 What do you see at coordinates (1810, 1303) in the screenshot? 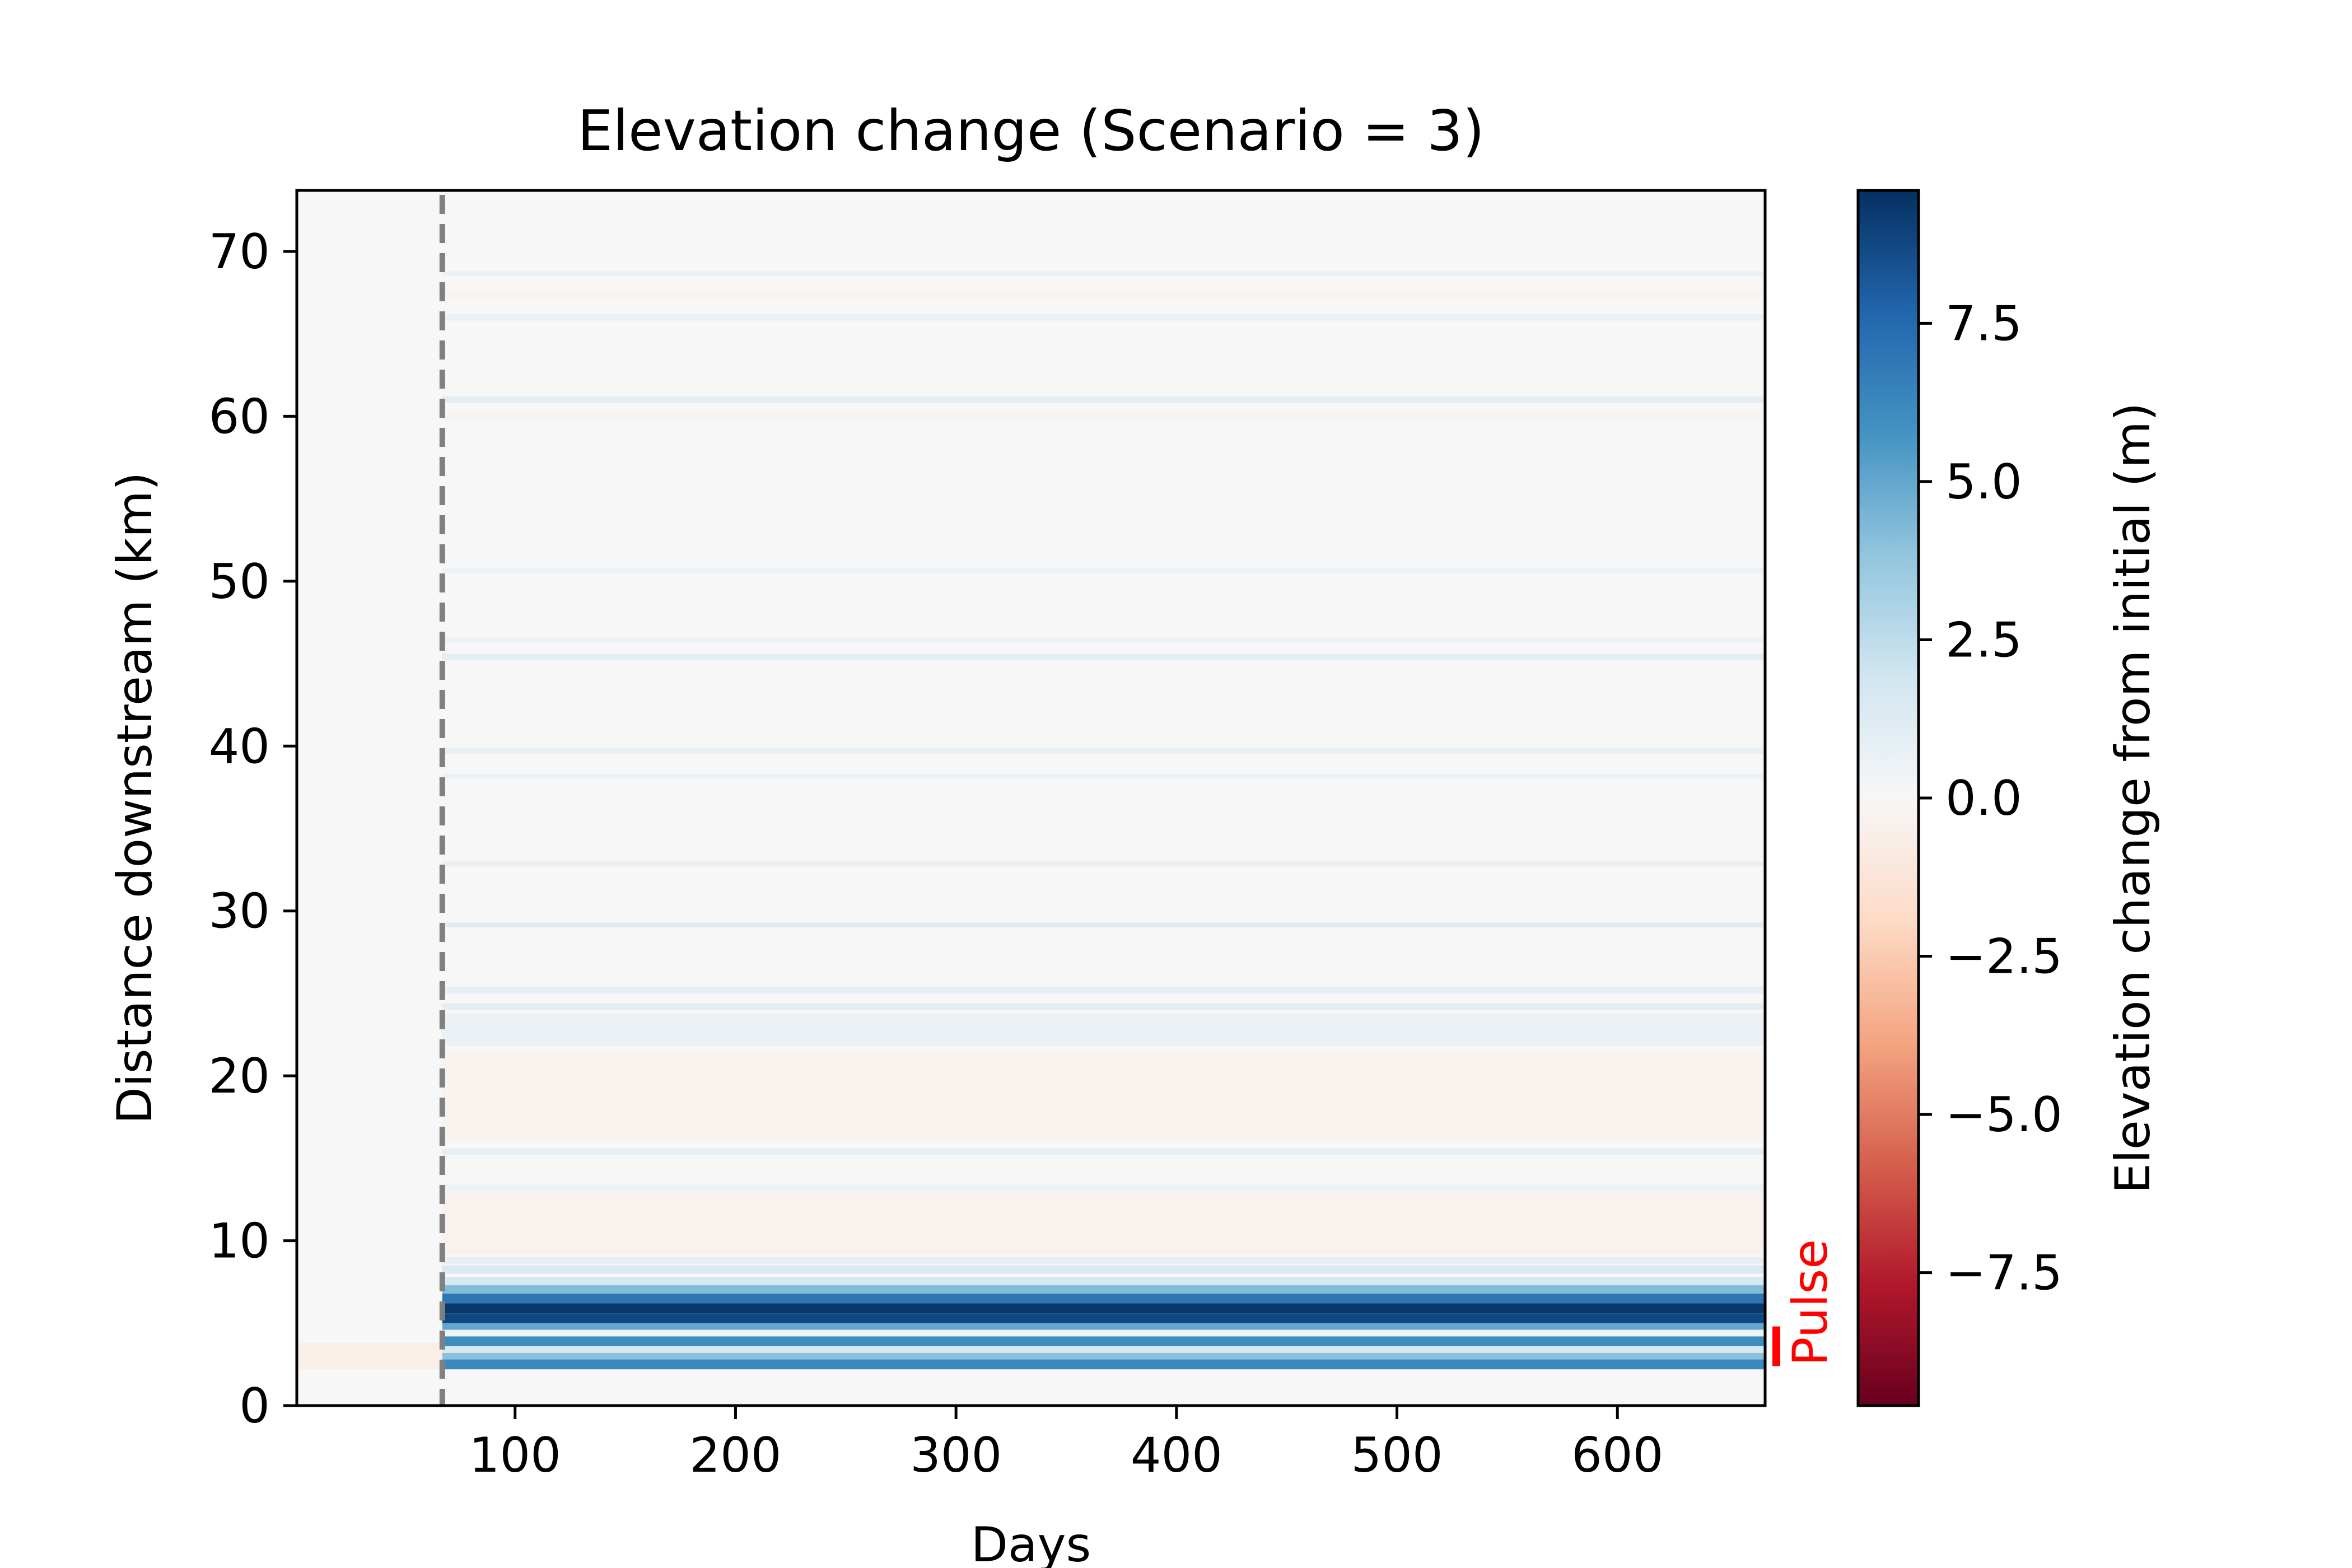
I see `pulse-label: Pulse` at bounding box center [1810, 1303].